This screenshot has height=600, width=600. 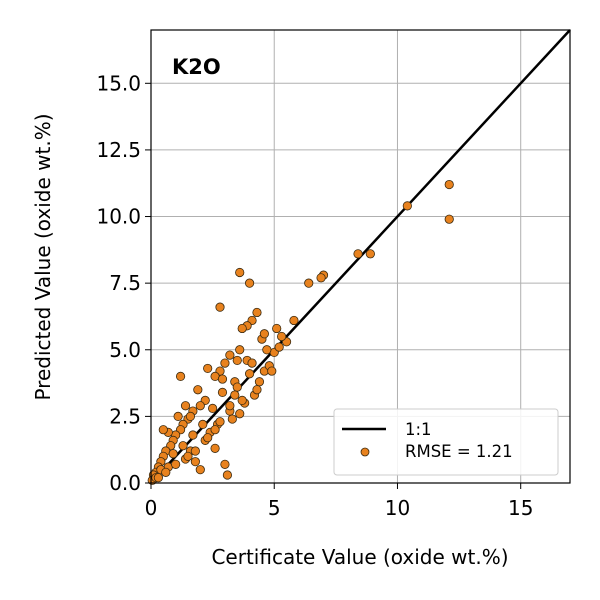 I want to click on y-tick-label: 0.0, so click(x=125, y=483).